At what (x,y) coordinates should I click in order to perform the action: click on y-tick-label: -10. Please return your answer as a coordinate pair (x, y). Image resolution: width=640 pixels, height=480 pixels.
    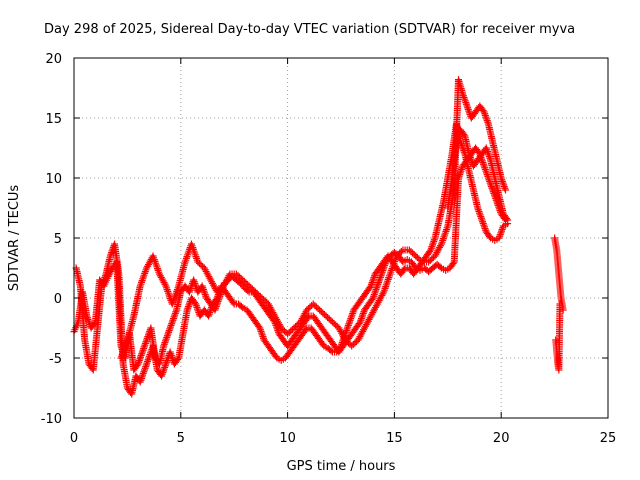
    Looking at the image, I should click on (51, 419).